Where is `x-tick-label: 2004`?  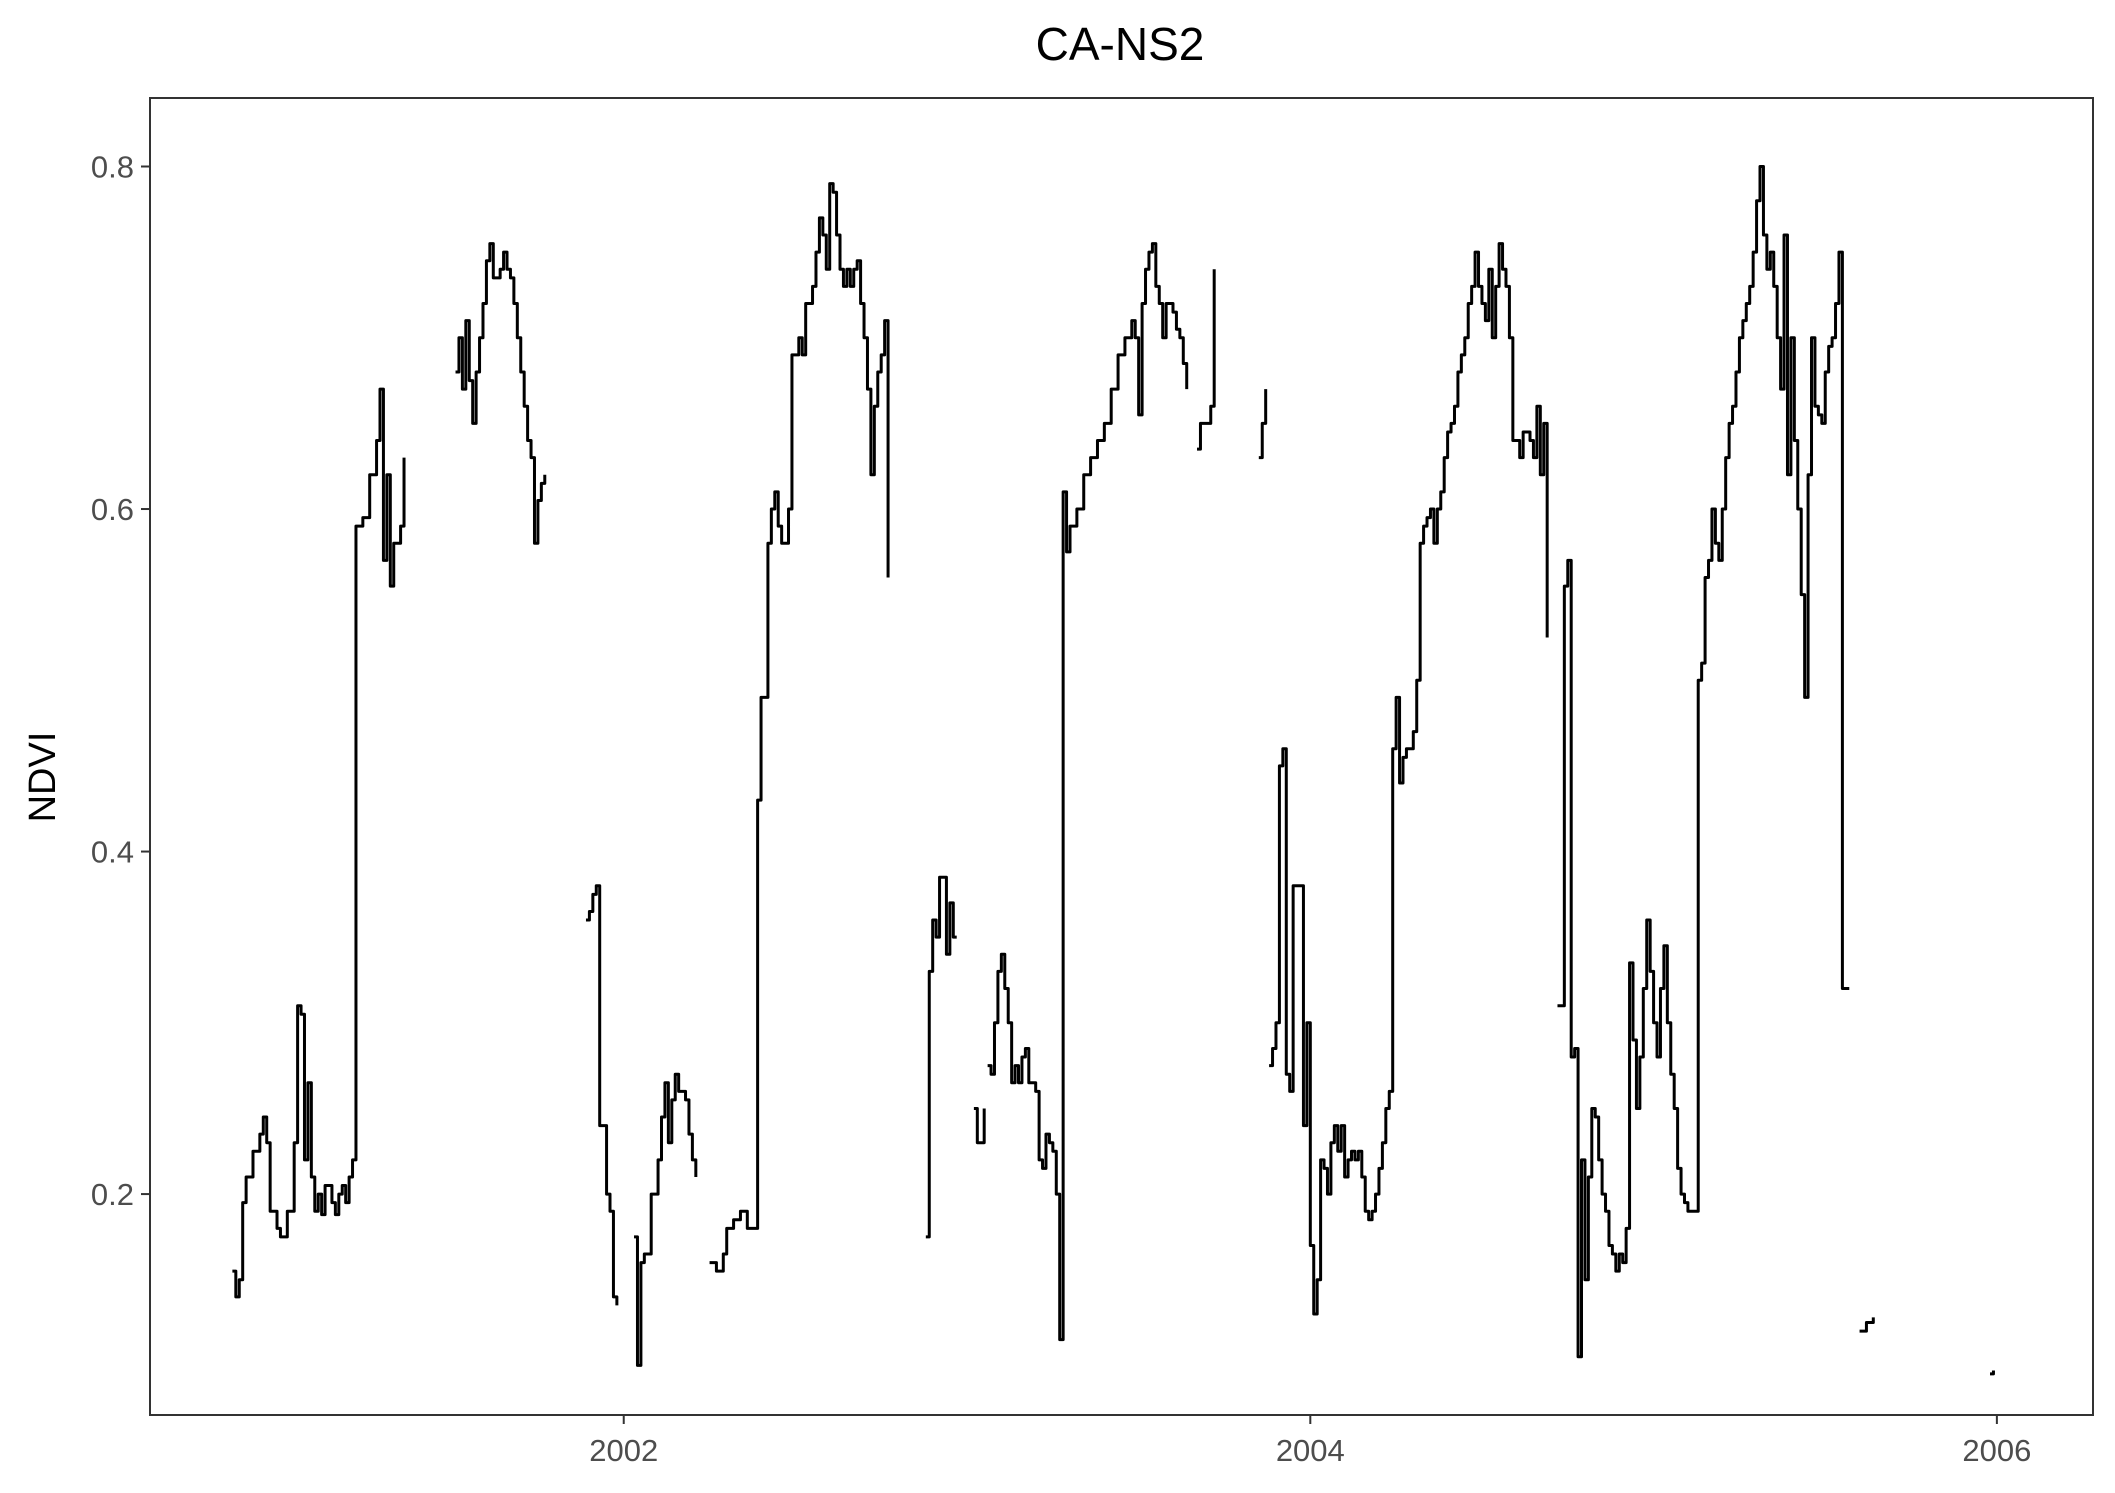 x-tick-label: 2004 is located at coordinates (1310, 1450).